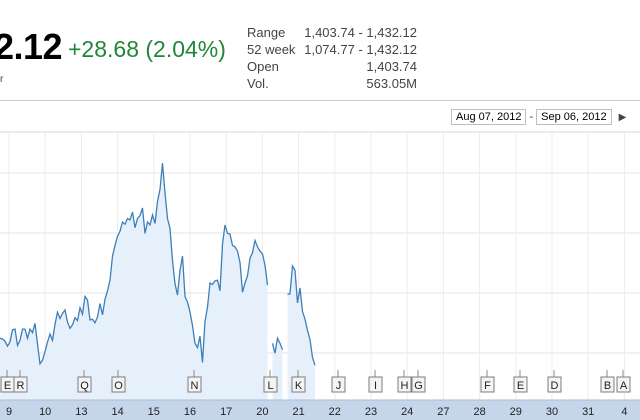  Describe the element at coordinates (332, 67) in the screenshot. I see `stat-row-open: Open 1,403.74` at that location.